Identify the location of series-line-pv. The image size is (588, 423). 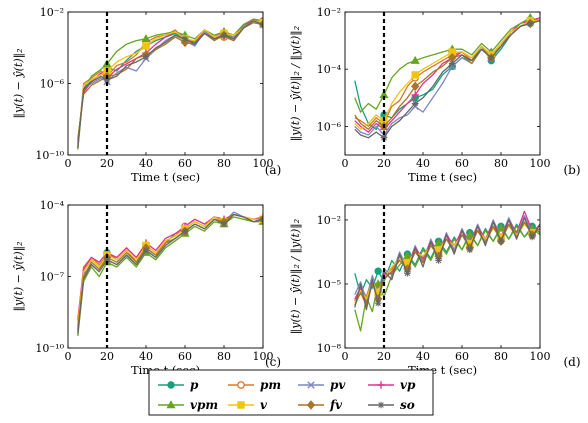
(170, 269).